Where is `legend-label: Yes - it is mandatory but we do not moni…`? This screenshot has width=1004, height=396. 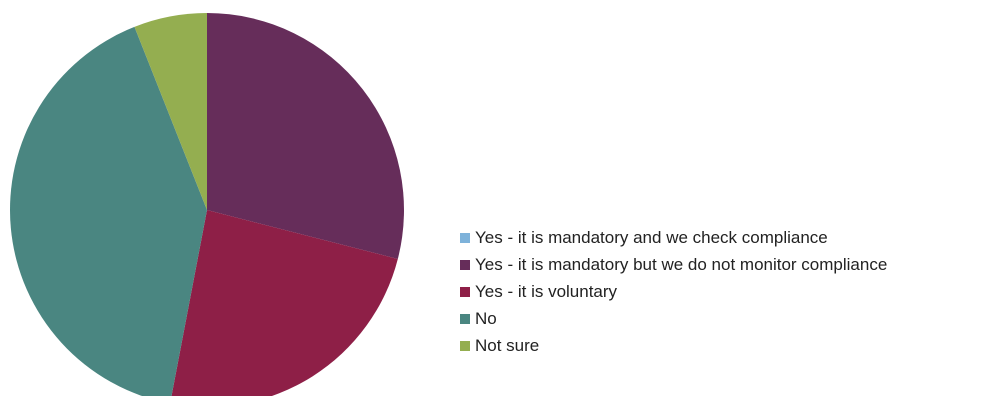 legend-label: Yes - it is mandatory but we do not moni… is located at coordinates (681, 264).